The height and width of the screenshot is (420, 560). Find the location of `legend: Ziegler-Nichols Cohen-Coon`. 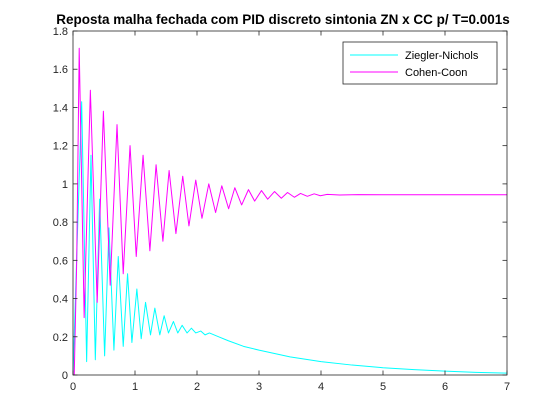

legend: Ziegler-Nichols Cohen-Coon is located at coordinates (420, 63).